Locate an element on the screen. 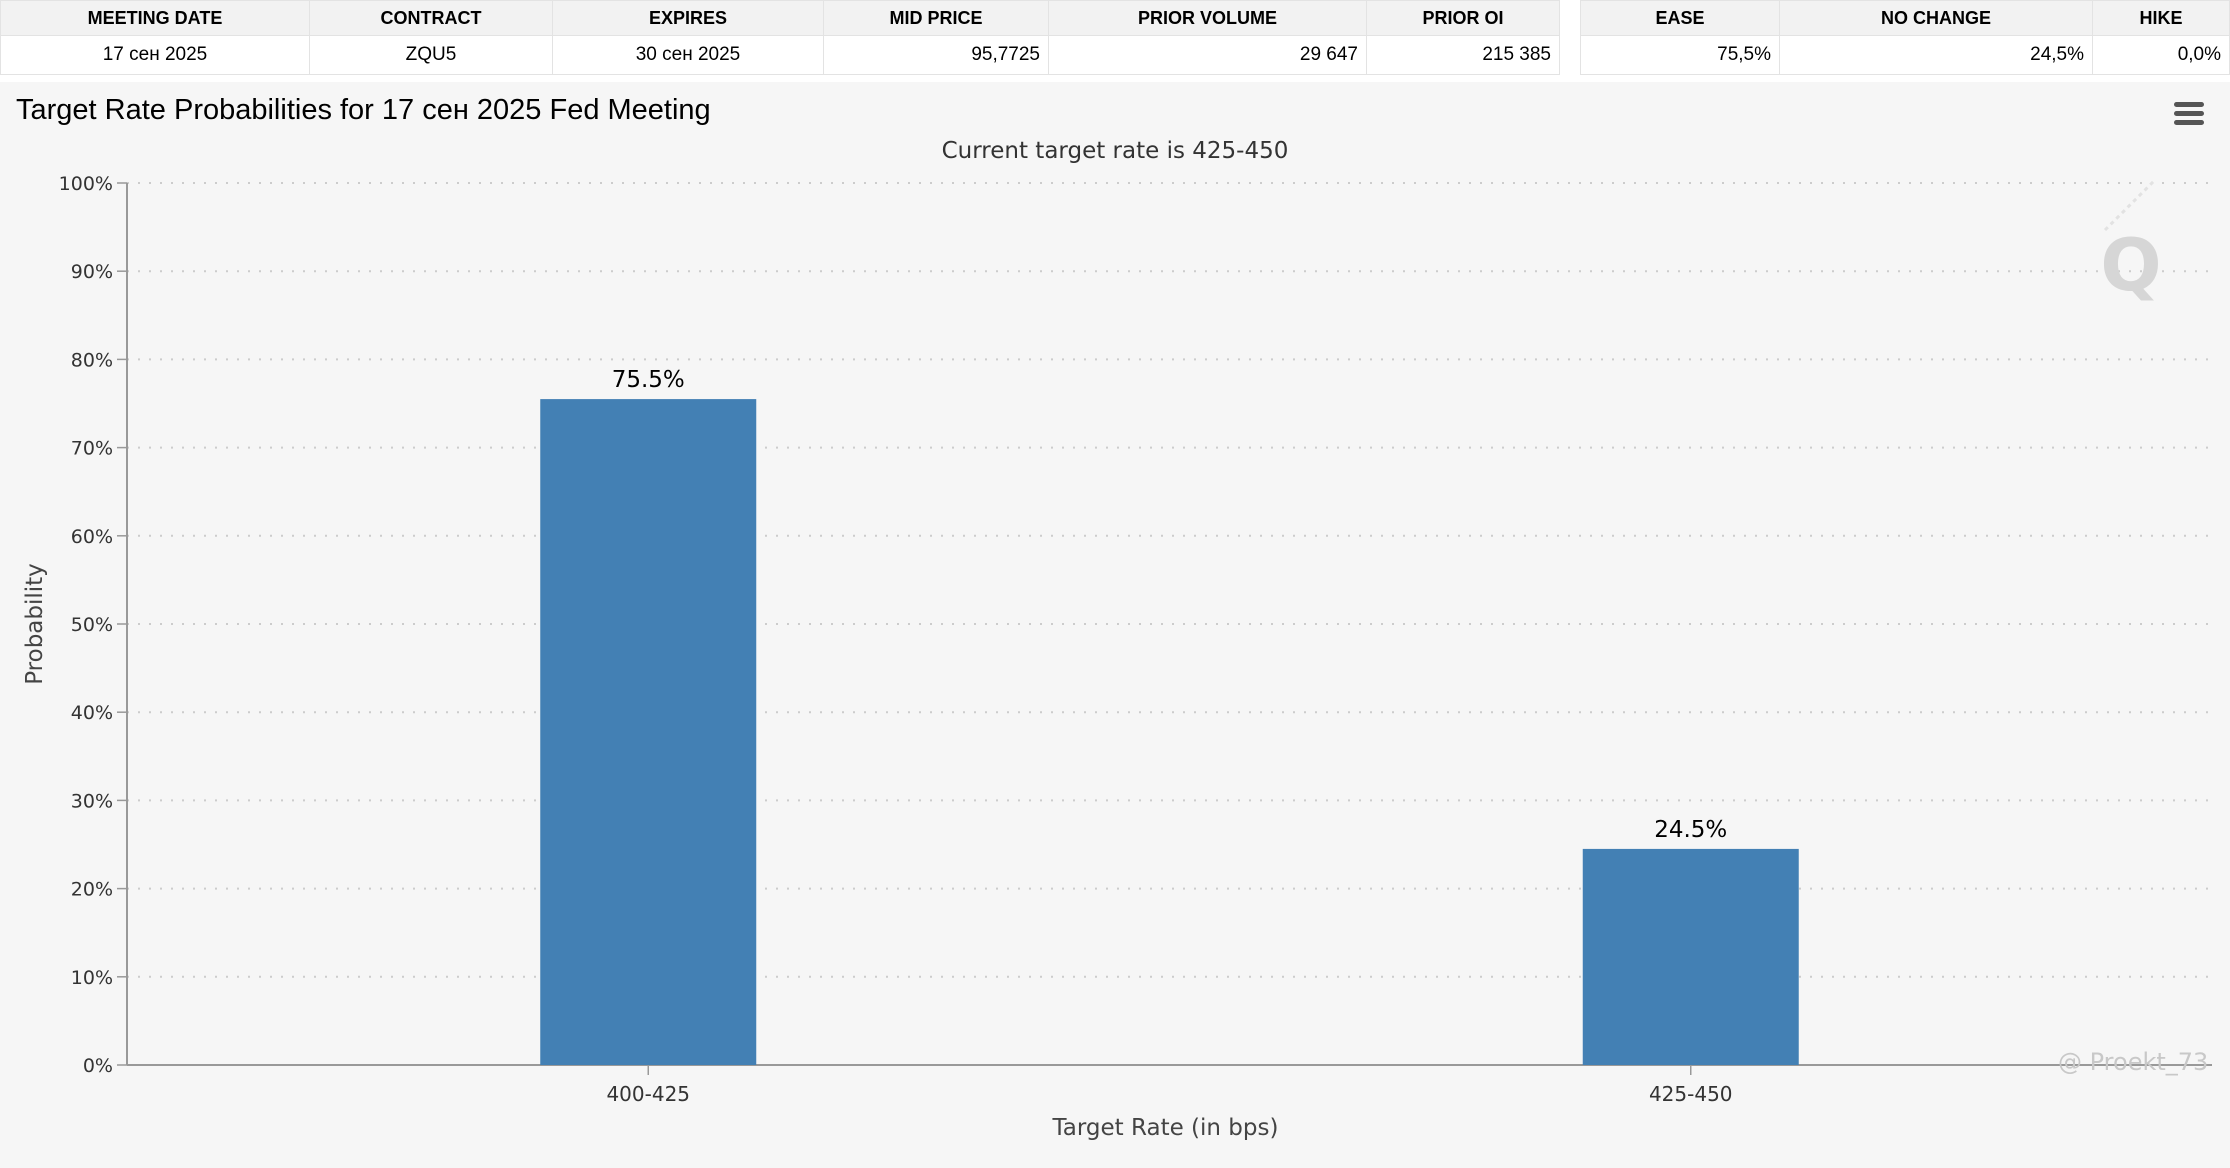 The width and height of the screenshot is (2230, 1168). header-contract: CONTRACT is located at coordinates (431, 18).